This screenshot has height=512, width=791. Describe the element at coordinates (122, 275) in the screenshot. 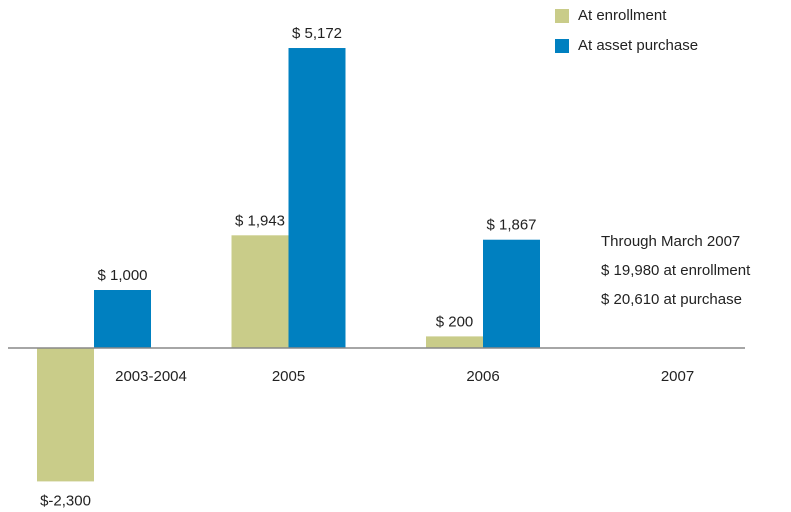

I see `value-label: $ 1,000` at that location.